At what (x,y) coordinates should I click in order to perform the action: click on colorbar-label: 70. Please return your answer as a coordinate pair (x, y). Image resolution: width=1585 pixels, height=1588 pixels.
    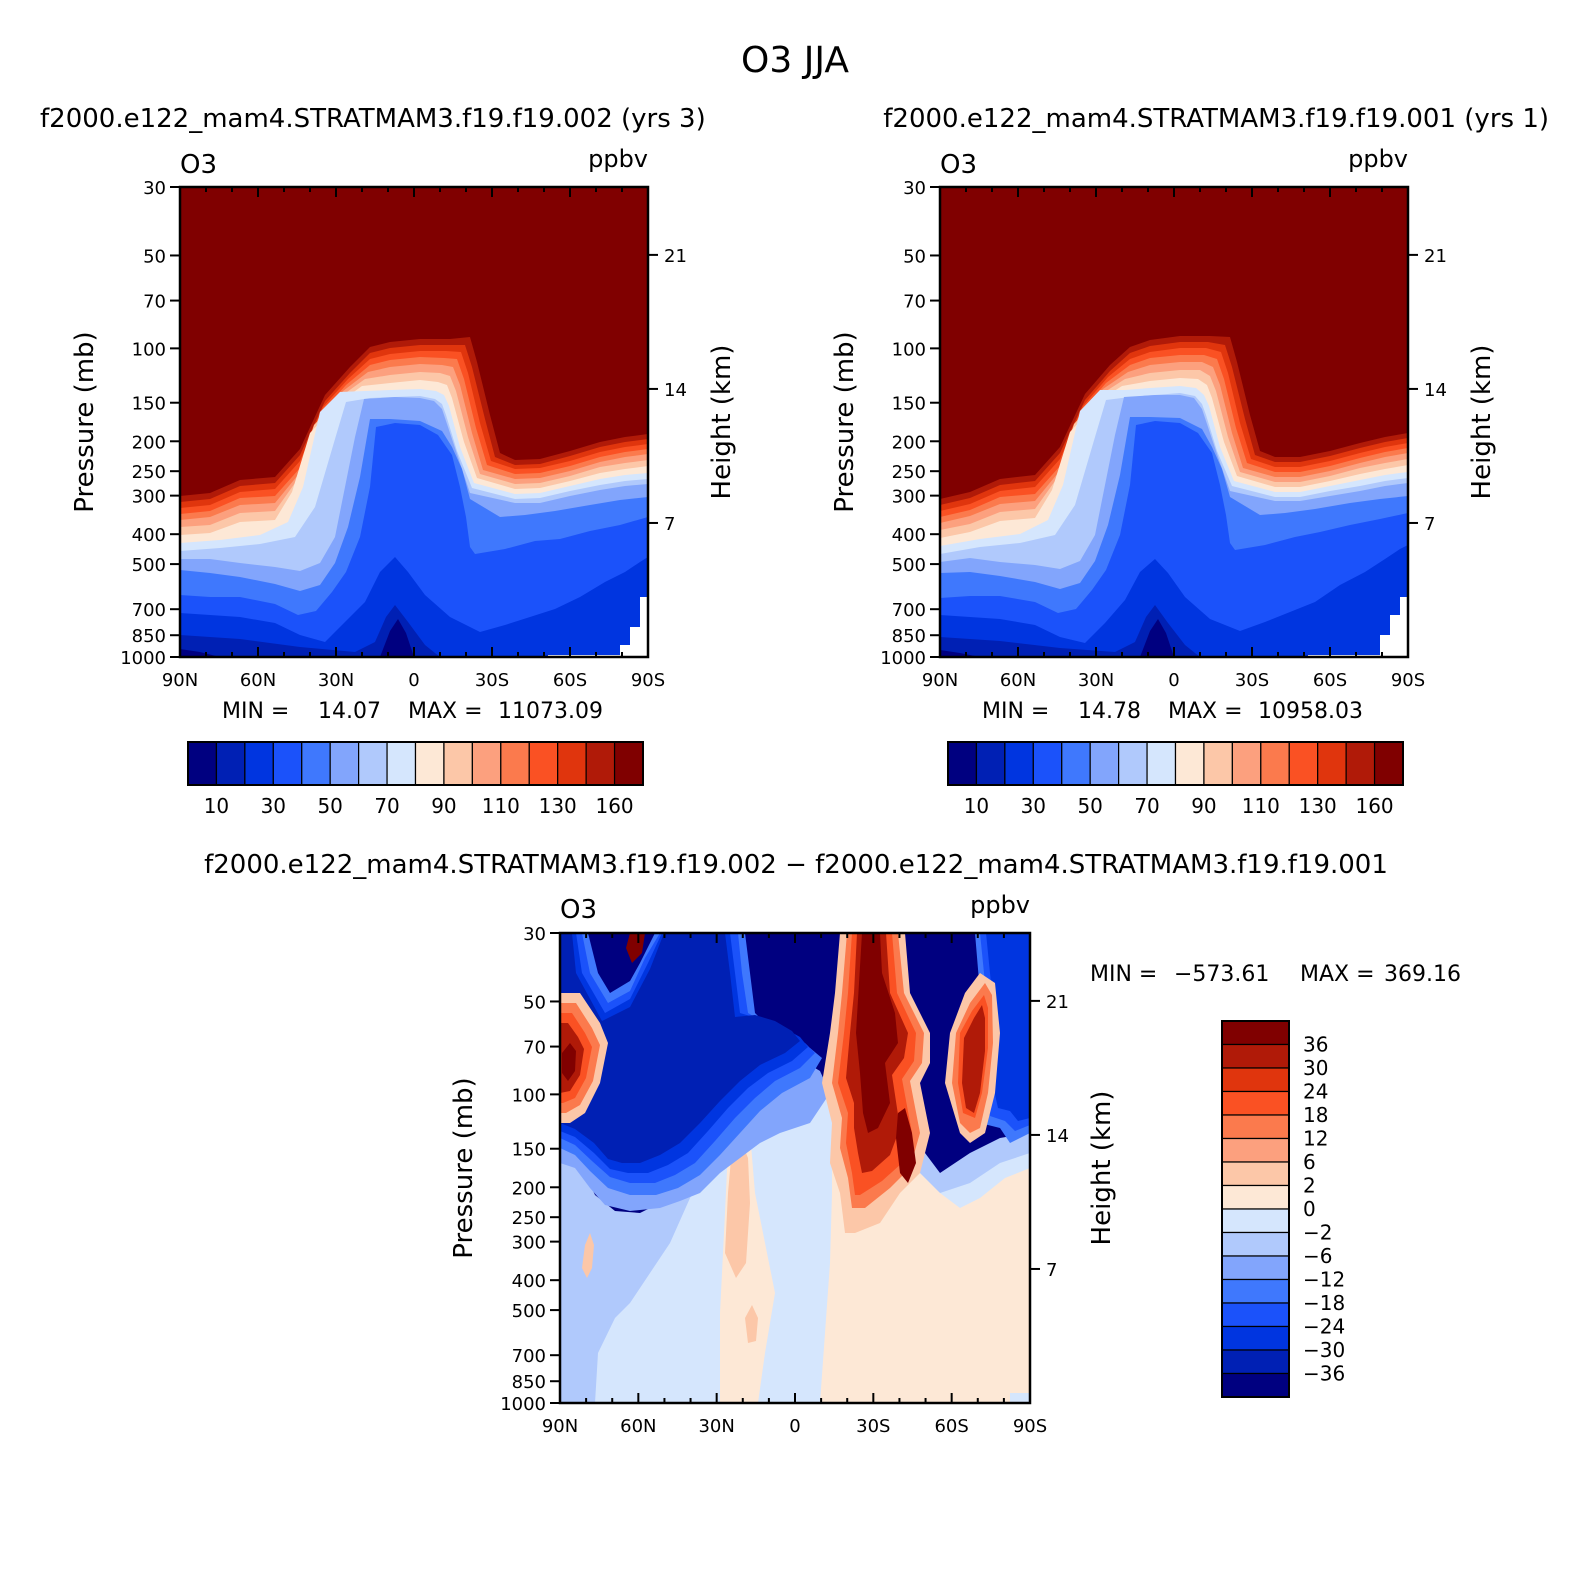
    Looking at the image, I should click on (1146, 806).